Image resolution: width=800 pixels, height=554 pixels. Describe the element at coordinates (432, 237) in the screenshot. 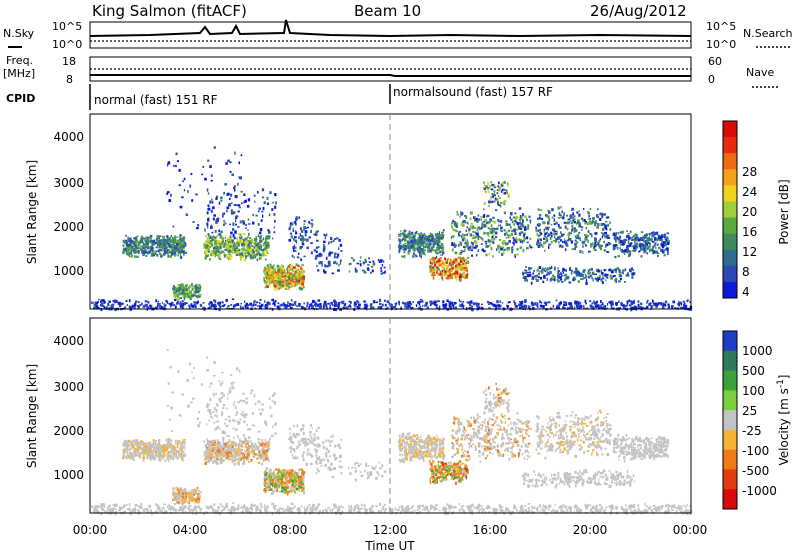

I see `power-cell-2034` at that location.